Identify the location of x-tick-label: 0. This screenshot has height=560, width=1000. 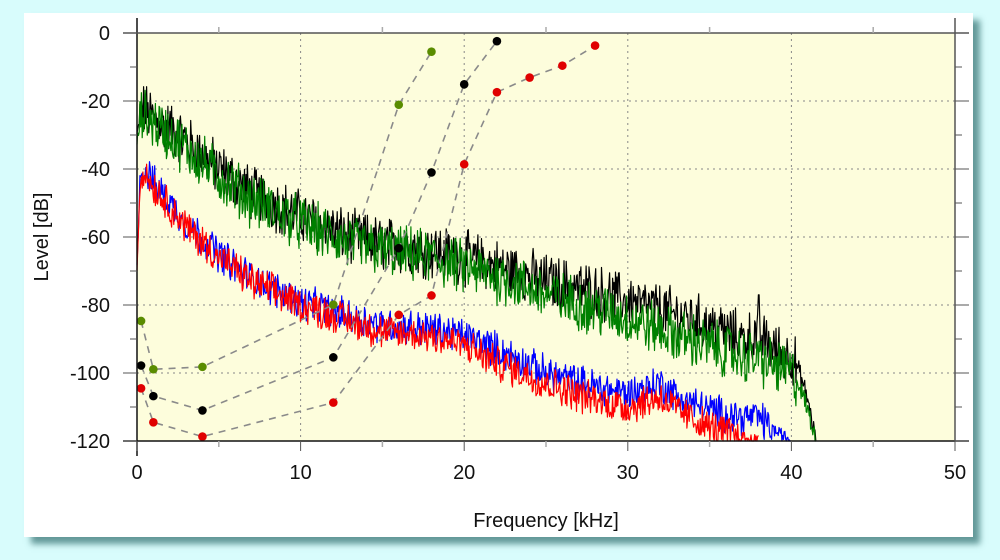
(136, 473).